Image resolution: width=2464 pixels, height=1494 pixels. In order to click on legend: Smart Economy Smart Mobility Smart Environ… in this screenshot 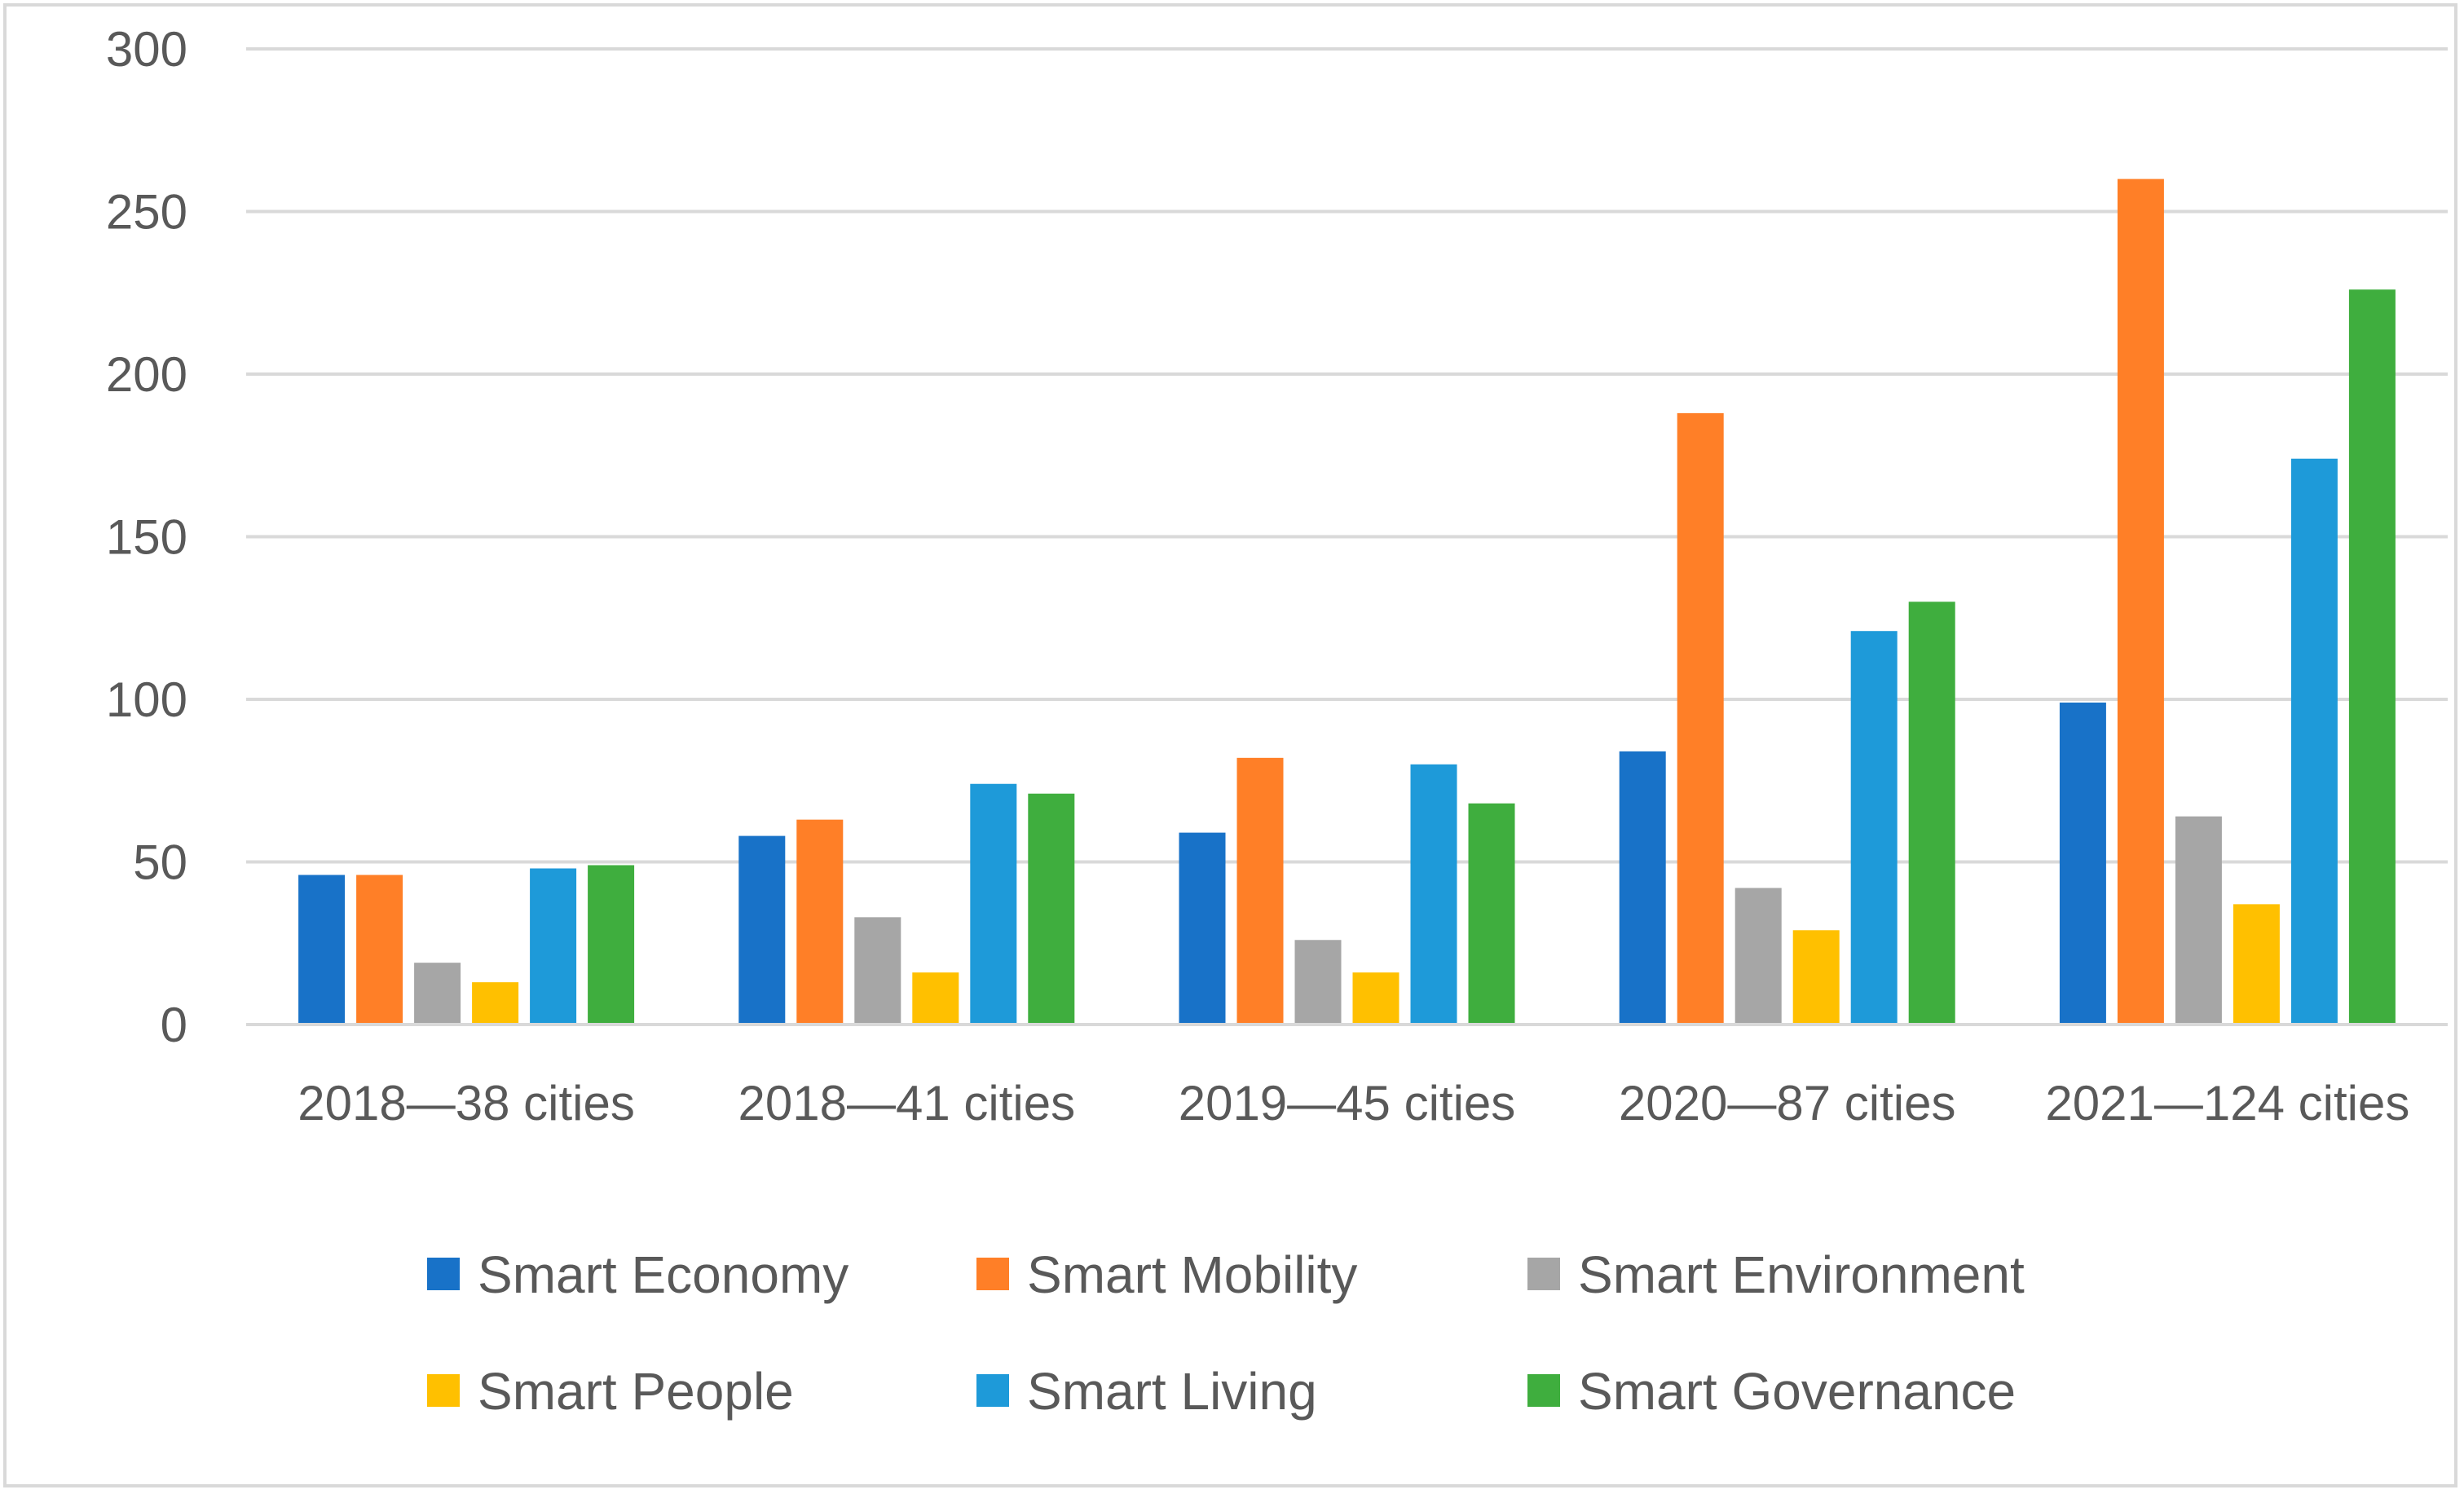, I will do `click(1226, 1333)`.